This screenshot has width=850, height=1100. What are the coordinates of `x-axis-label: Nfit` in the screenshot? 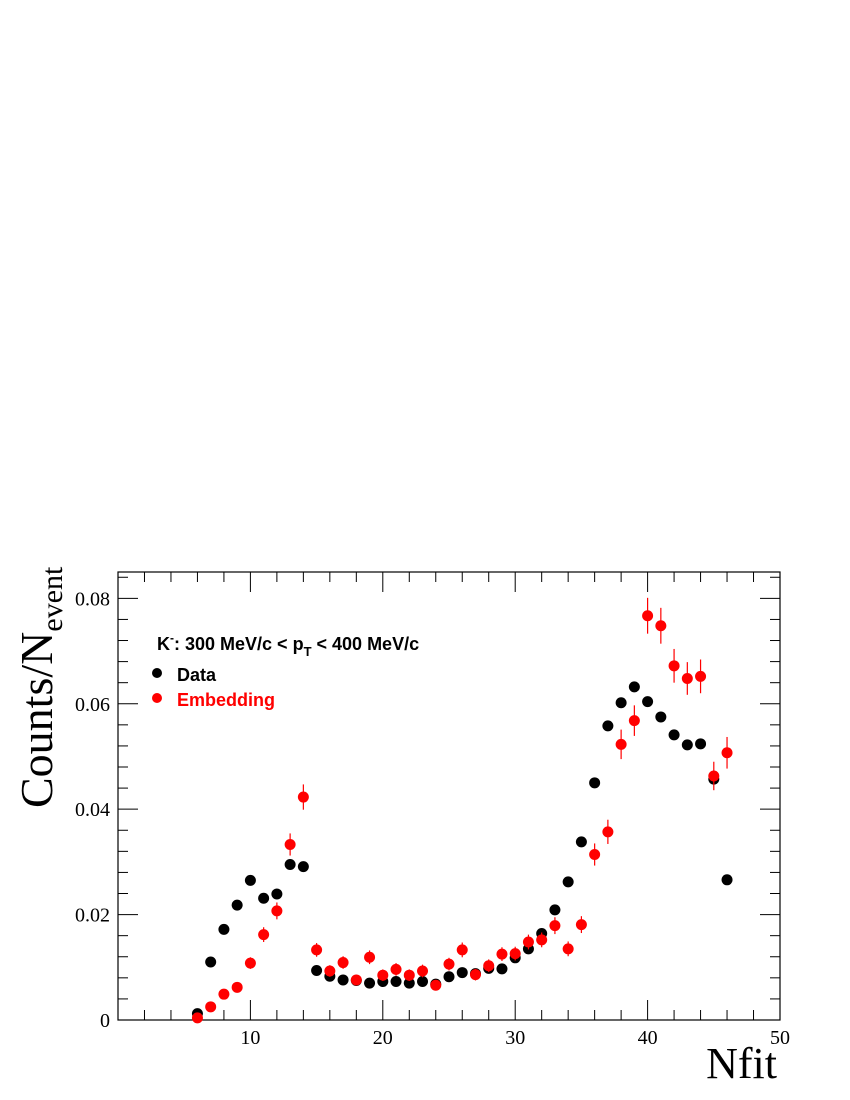 It's located at (741, 1063).